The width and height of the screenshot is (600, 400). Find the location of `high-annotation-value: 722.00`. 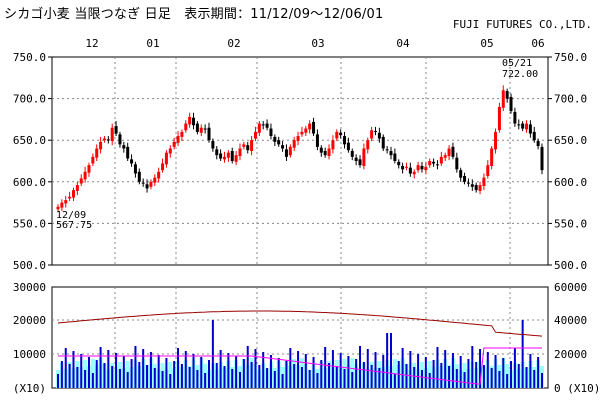

high-annotation-value: 722.00 is located at coordinates (520, 74).